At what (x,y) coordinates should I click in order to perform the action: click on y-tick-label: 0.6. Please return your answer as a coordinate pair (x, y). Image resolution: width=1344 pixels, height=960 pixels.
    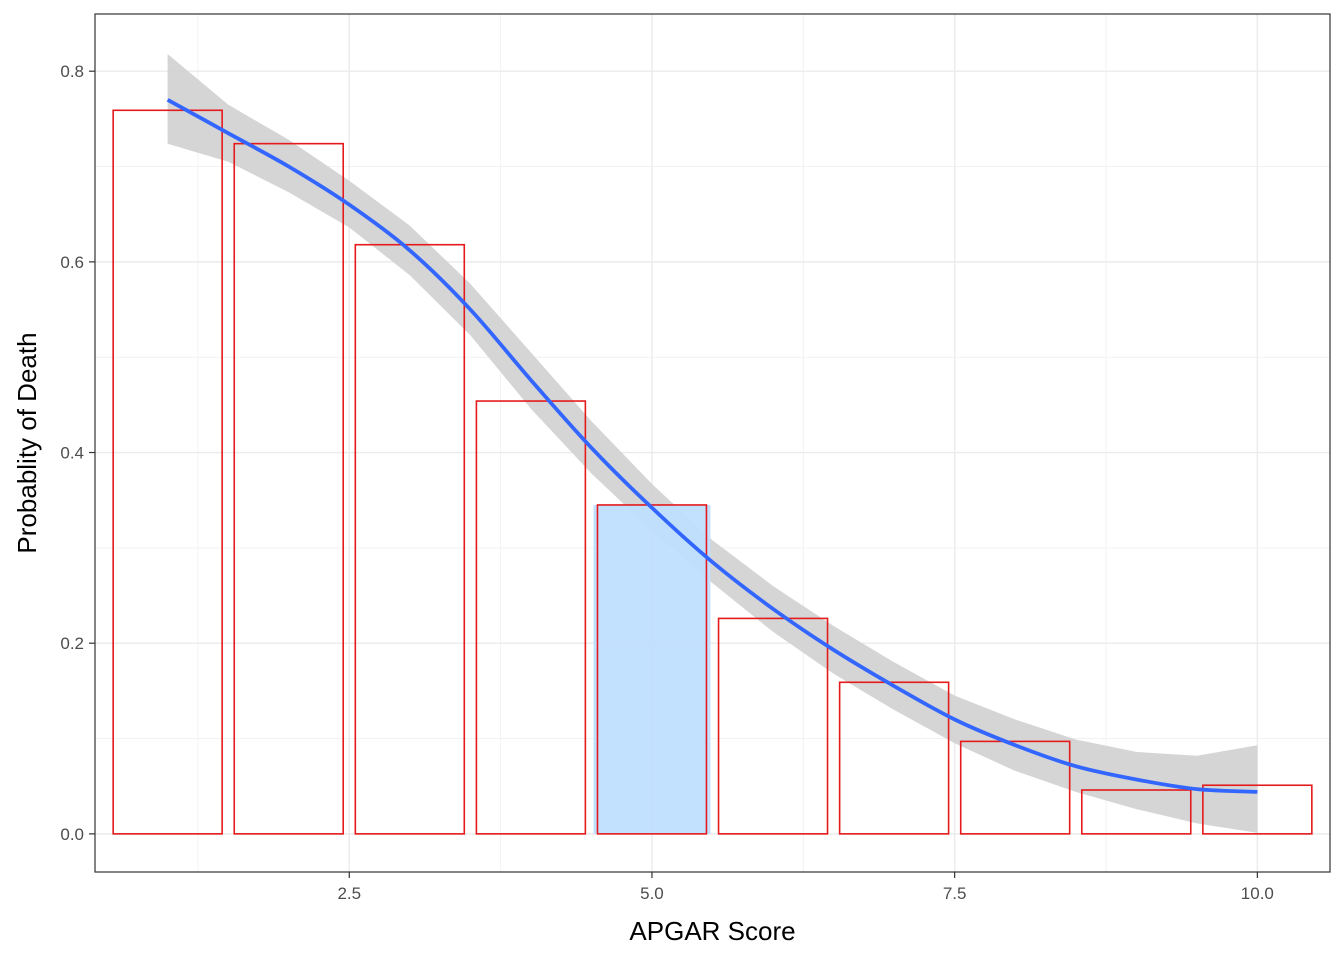
    Looking at the image, I should click on (72, 262).